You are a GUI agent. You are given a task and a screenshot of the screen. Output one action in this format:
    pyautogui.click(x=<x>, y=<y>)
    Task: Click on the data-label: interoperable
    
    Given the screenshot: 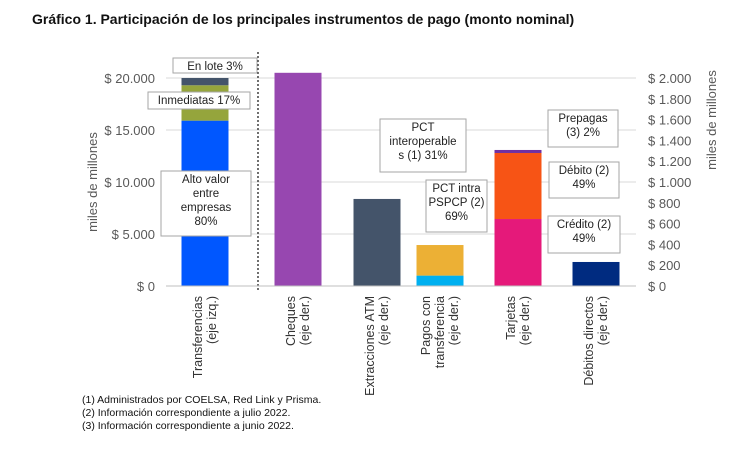 What is the action you would take?
    pyautogui.click(x=422, y=142)
    